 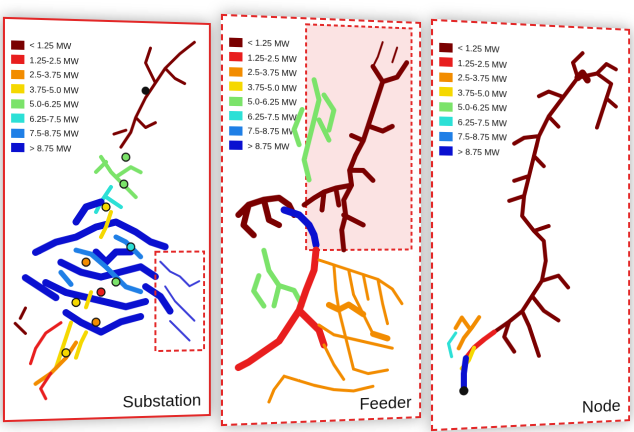 I want to click on node-label: Node, so click(x=601, y=406).